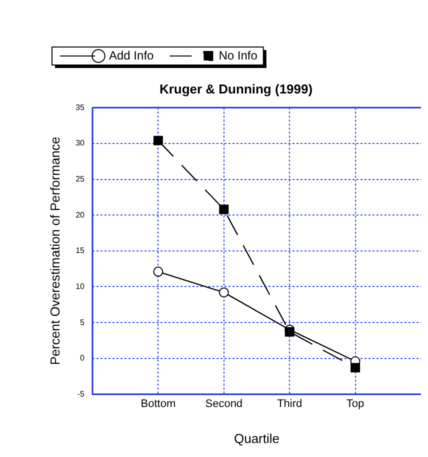 This screenshot has width=428, height=457. I want to click on chart-title: Kruger & Dunning (1999), so click(236, 88).